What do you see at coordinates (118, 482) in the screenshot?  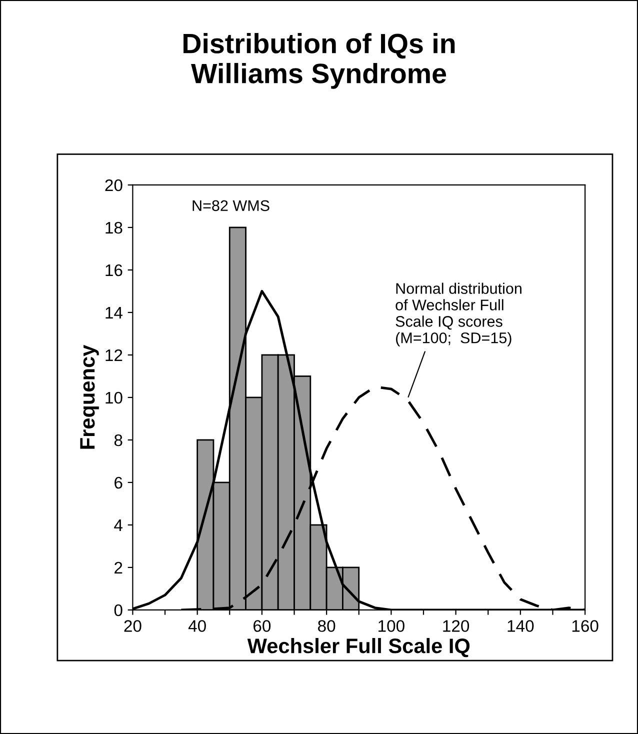 I see `y-tick-label: 6` at bounding box center [118, 482].